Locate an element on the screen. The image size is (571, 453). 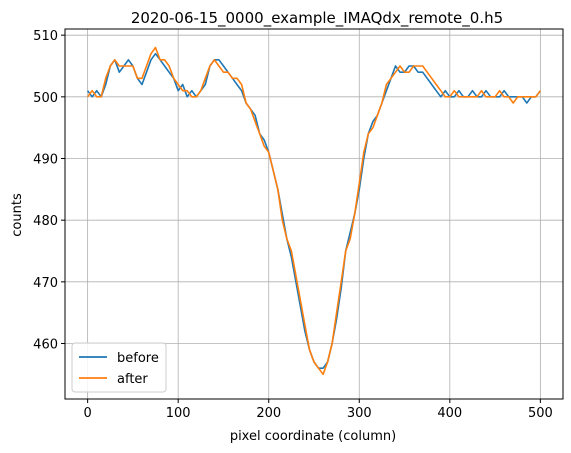
x-axis-ticks: 0 100 200 300 400 500 is located at coordinates (318, 410).